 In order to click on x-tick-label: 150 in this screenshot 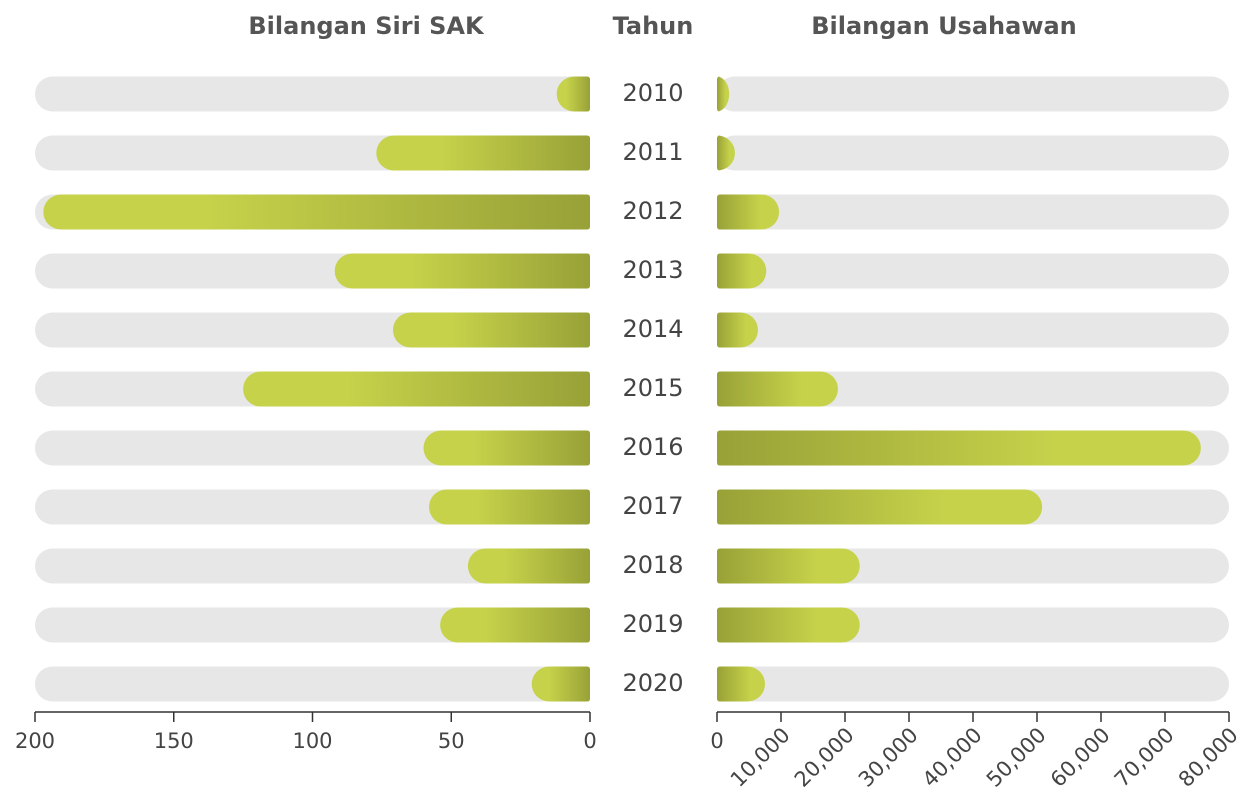, I will do `click(174, 741)`.